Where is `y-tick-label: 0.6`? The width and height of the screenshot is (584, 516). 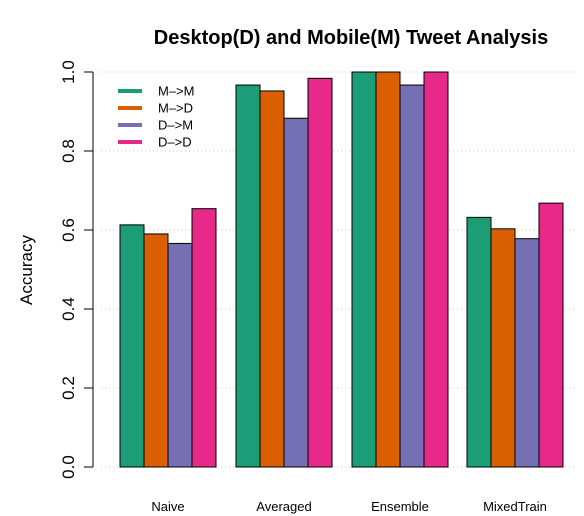 y-tick-label: 0.6 is located at coordinates (68, 230).